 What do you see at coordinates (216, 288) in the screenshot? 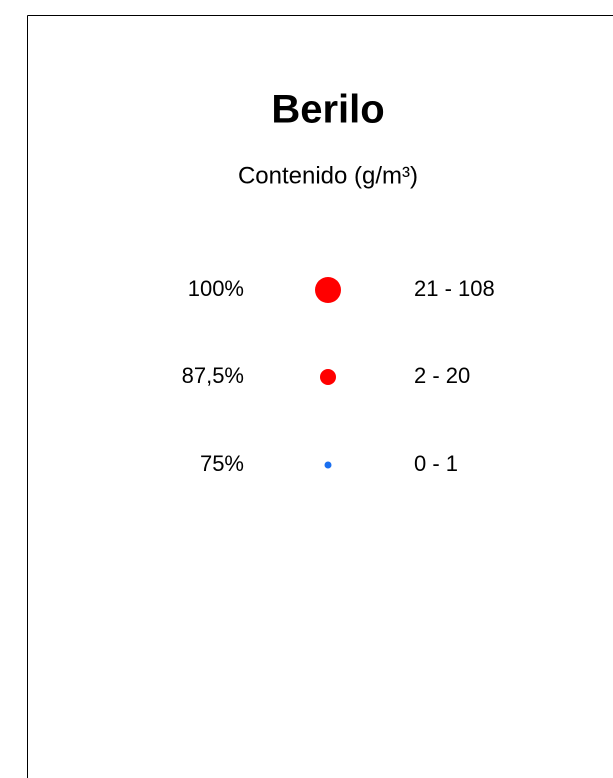
I see `percent-label: 100%` at bounding box center [216, 288].